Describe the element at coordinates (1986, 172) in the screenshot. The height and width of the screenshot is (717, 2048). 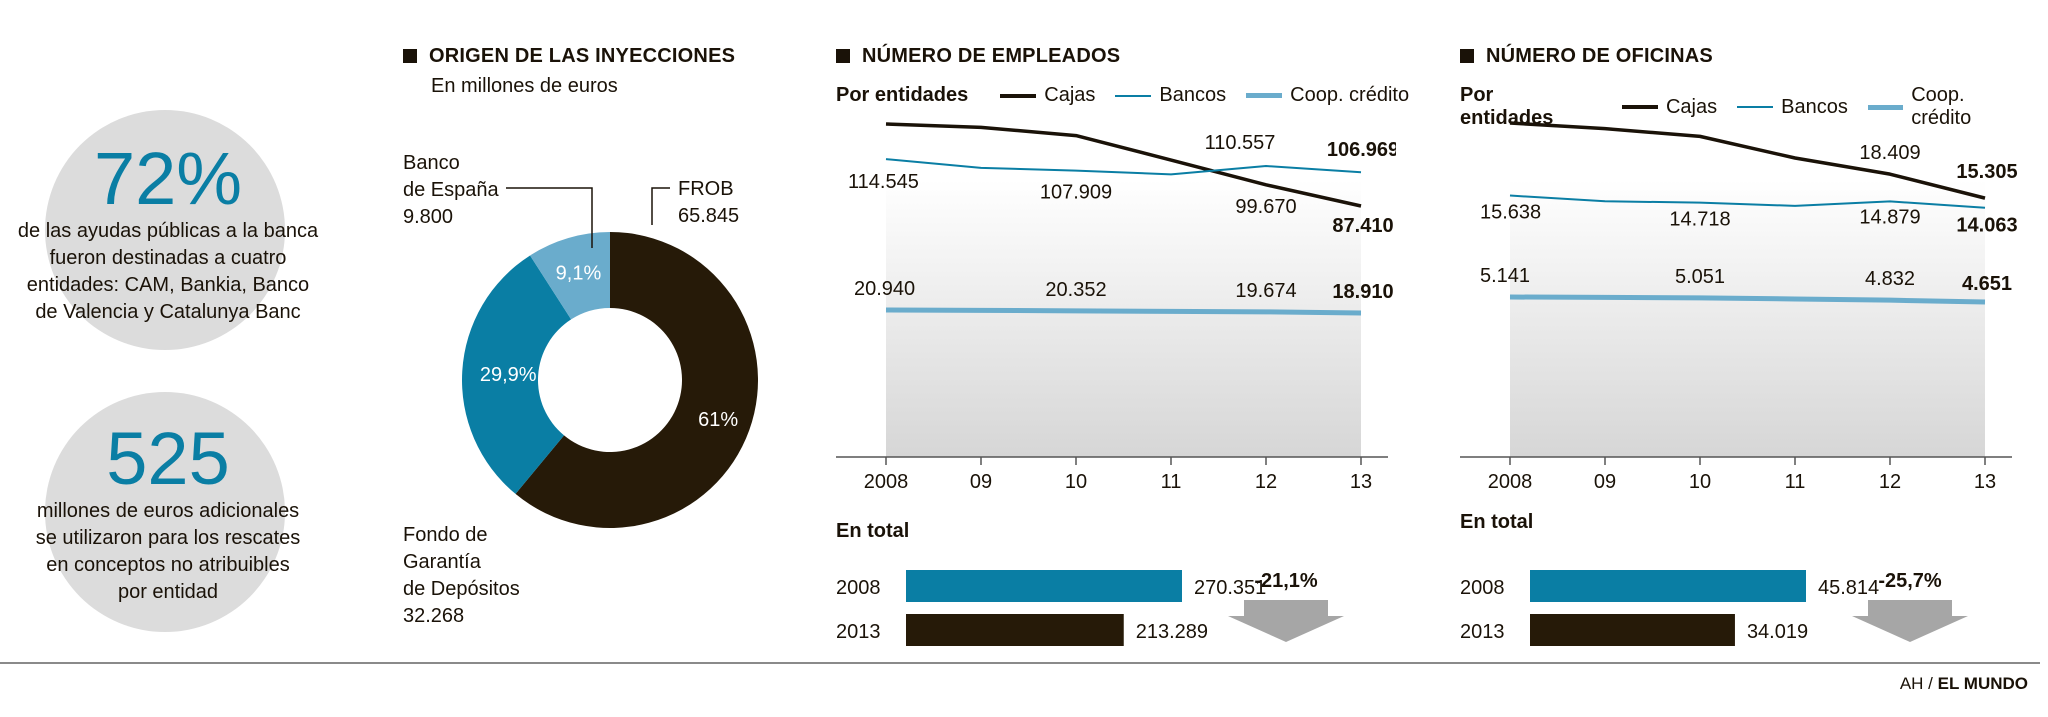
I see `data-label: 15.305` at that location.